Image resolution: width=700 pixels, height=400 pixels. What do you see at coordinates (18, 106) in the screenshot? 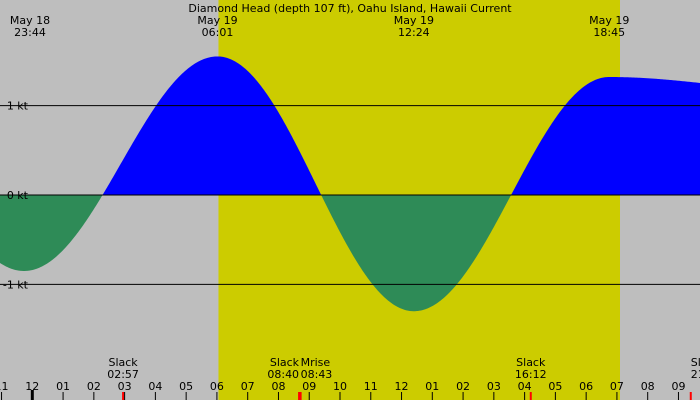
I see `y-tick-label: 1 kt` at bounding box center [18, 106].